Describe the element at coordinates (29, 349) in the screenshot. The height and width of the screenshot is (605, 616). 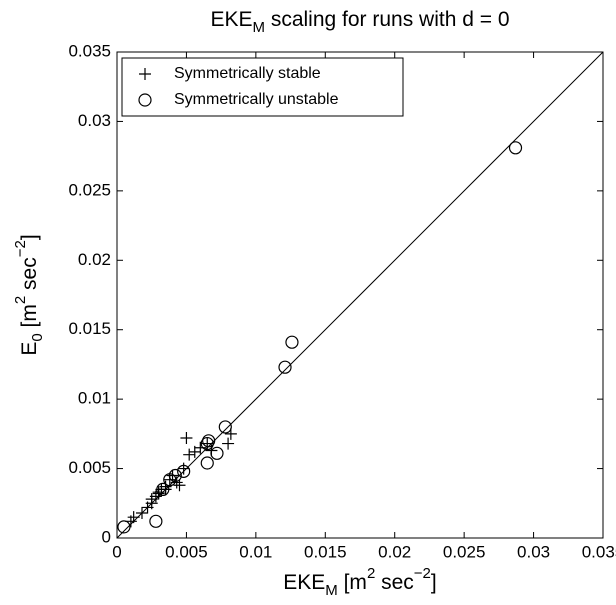
I see `label-part: E` at that location.